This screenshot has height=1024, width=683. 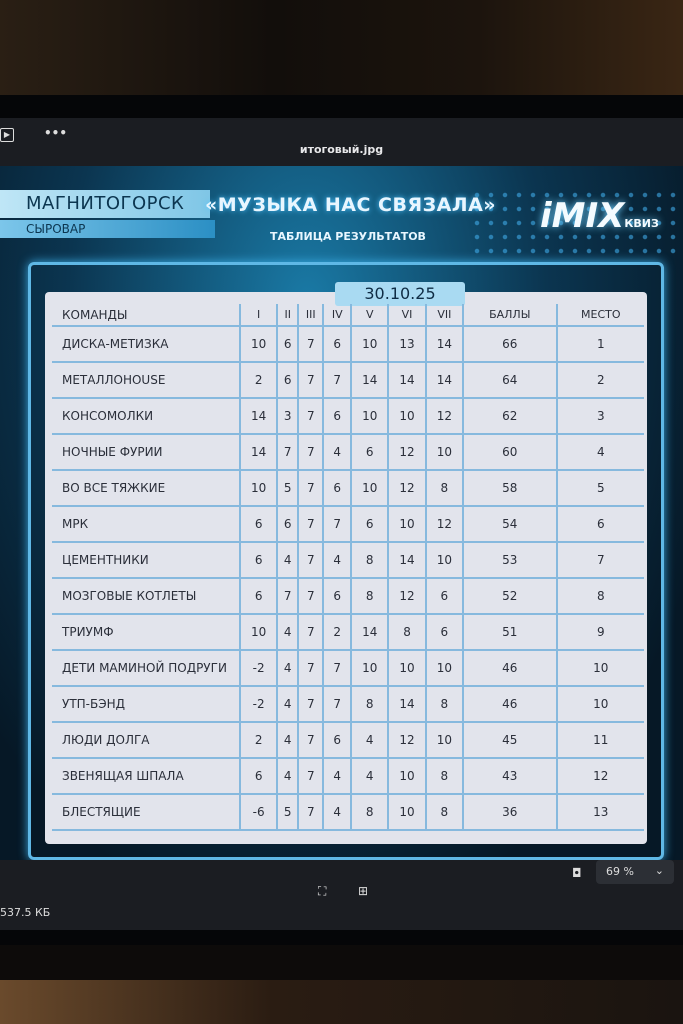 What do you see at coordinates (659, 870) in the screenshot?
I see `chevron-down-icon: ⌄` at bounding box center [659, 870].